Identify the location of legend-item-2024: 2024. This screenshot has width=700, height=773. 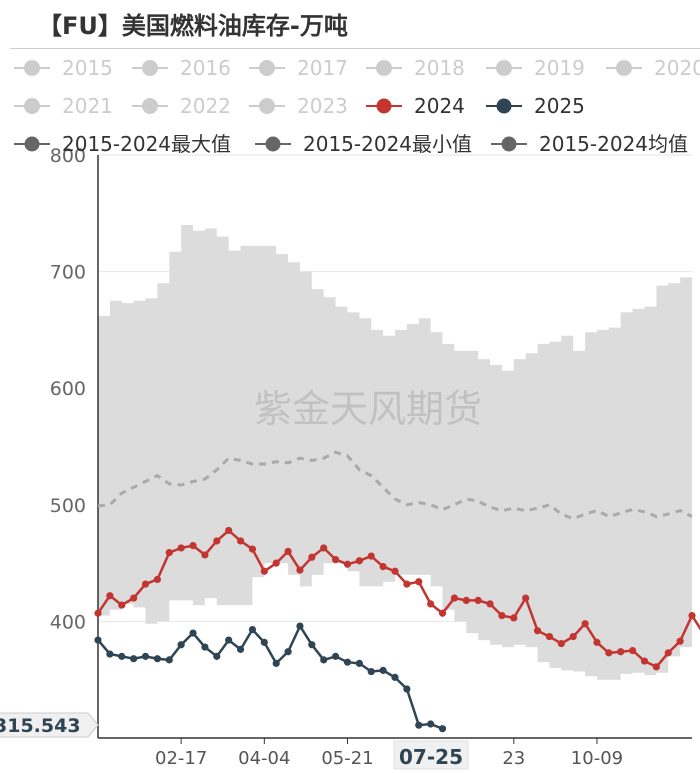
(439, 106).